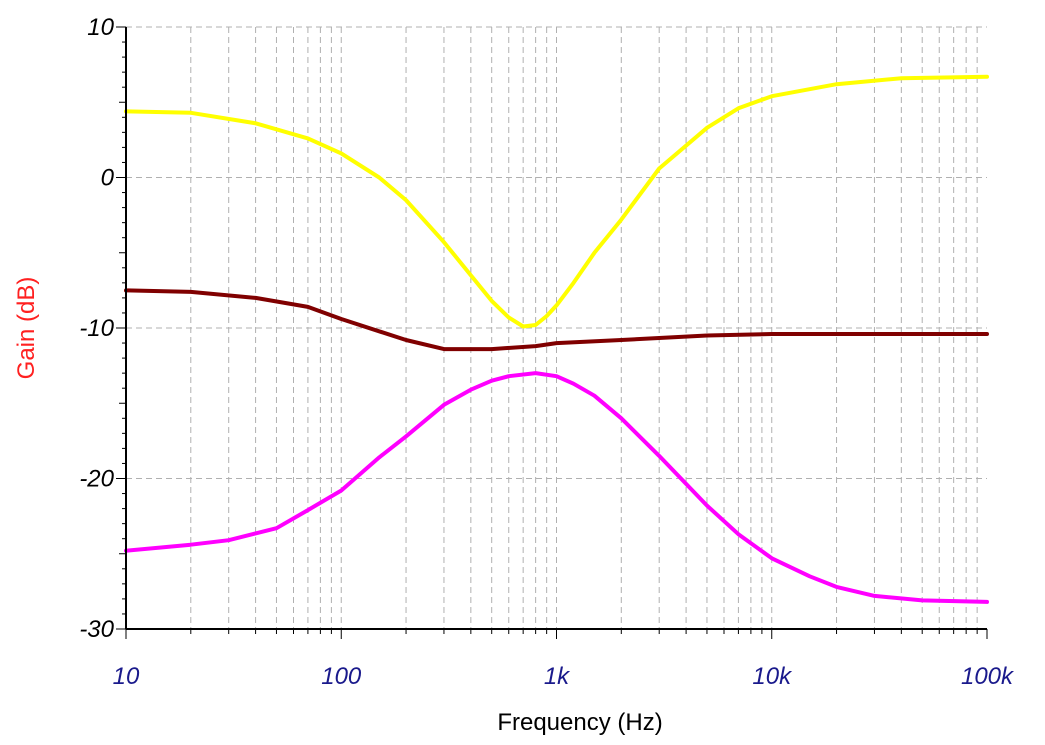 Image resolution: width=1045 pixels, height=745 pixels. I want to click on y-axis-label: Gain (dB), so click(26, 328).